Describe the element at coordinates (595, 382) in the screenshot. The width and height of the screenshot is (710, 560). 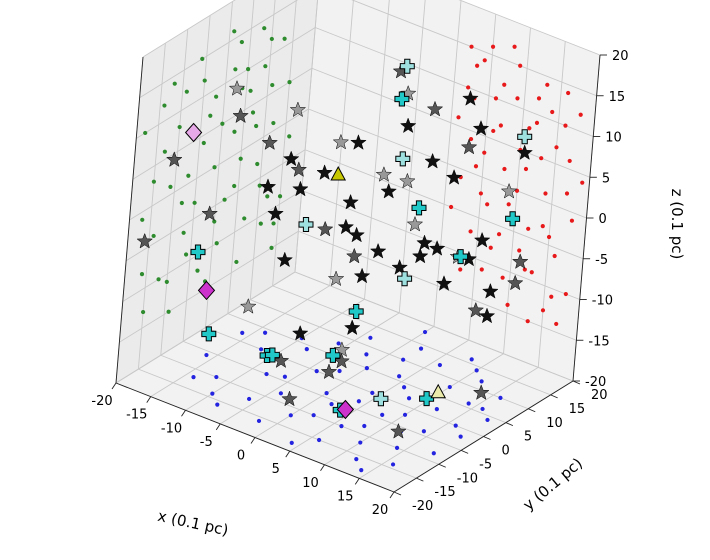
I see `z-tick-label: -20` at that location.